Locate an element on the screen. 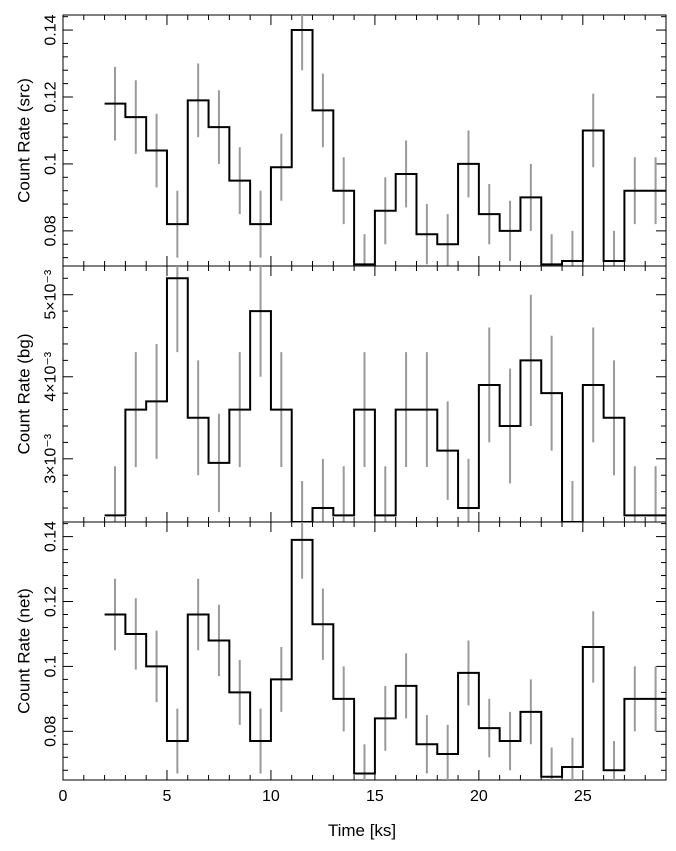 This screenshot has height=851, width=676. x-tick-label: 15 is located at coordinates (375, 796).